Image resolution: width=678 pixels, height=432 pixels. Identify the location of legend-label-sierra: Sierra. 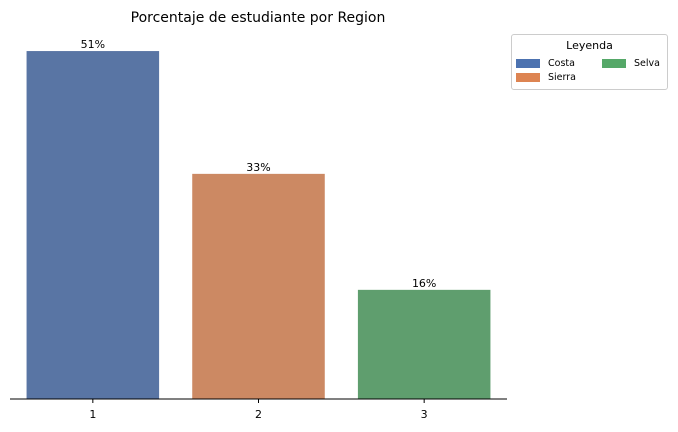
(562, 77).